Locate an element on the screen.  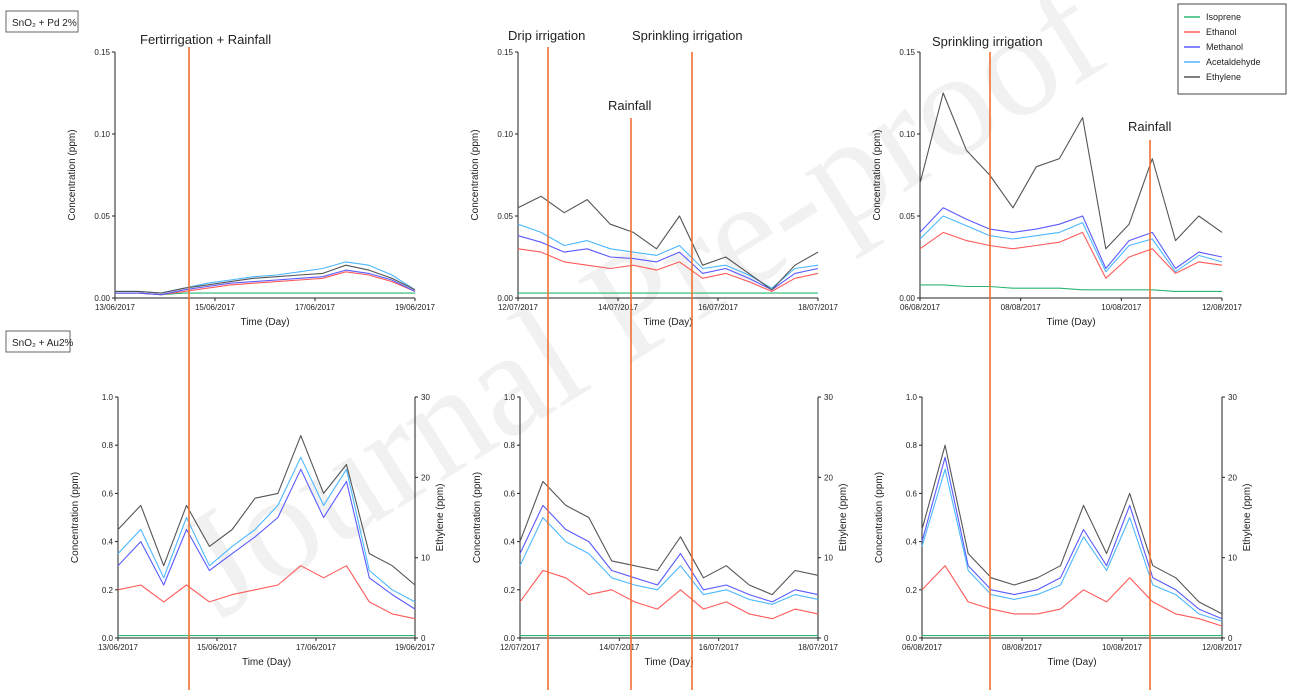
event-label-drip: Drip irrigation is located at coordinates (546, 35).